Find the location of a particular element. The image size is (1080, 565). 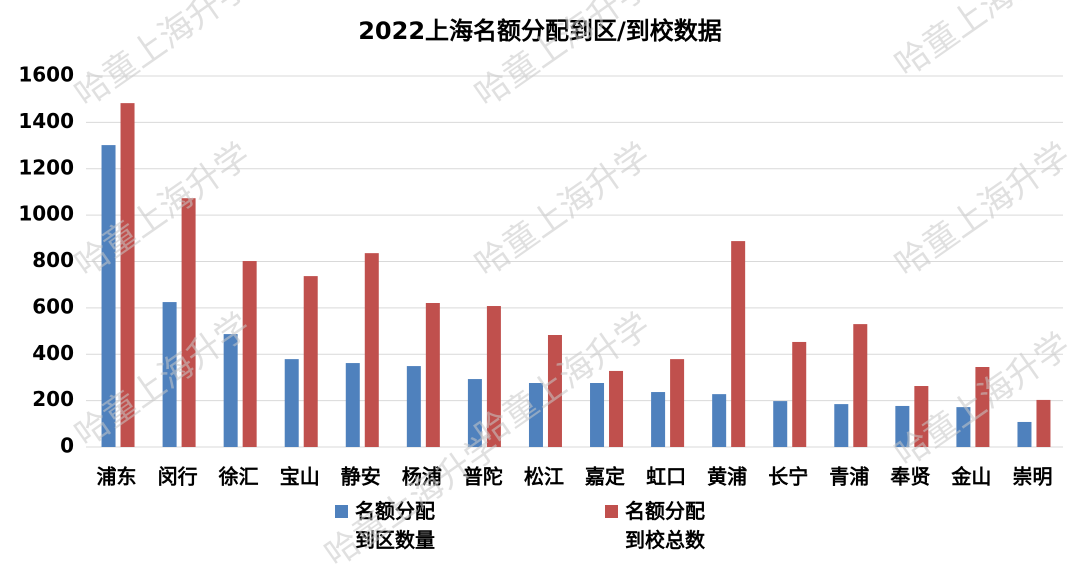

y-tick-label: 600 is located at coordinates (53, 306).